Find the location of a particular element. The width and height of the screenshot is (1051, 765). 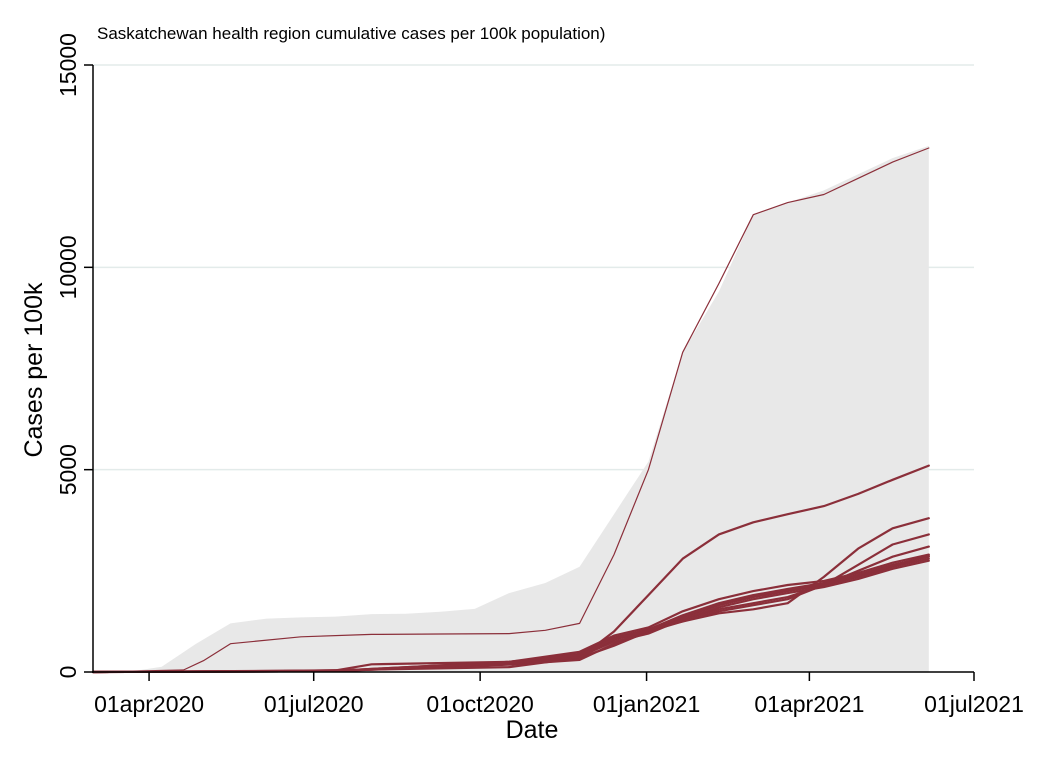

x-axis-label: Date is located at coordinates (532, 730).